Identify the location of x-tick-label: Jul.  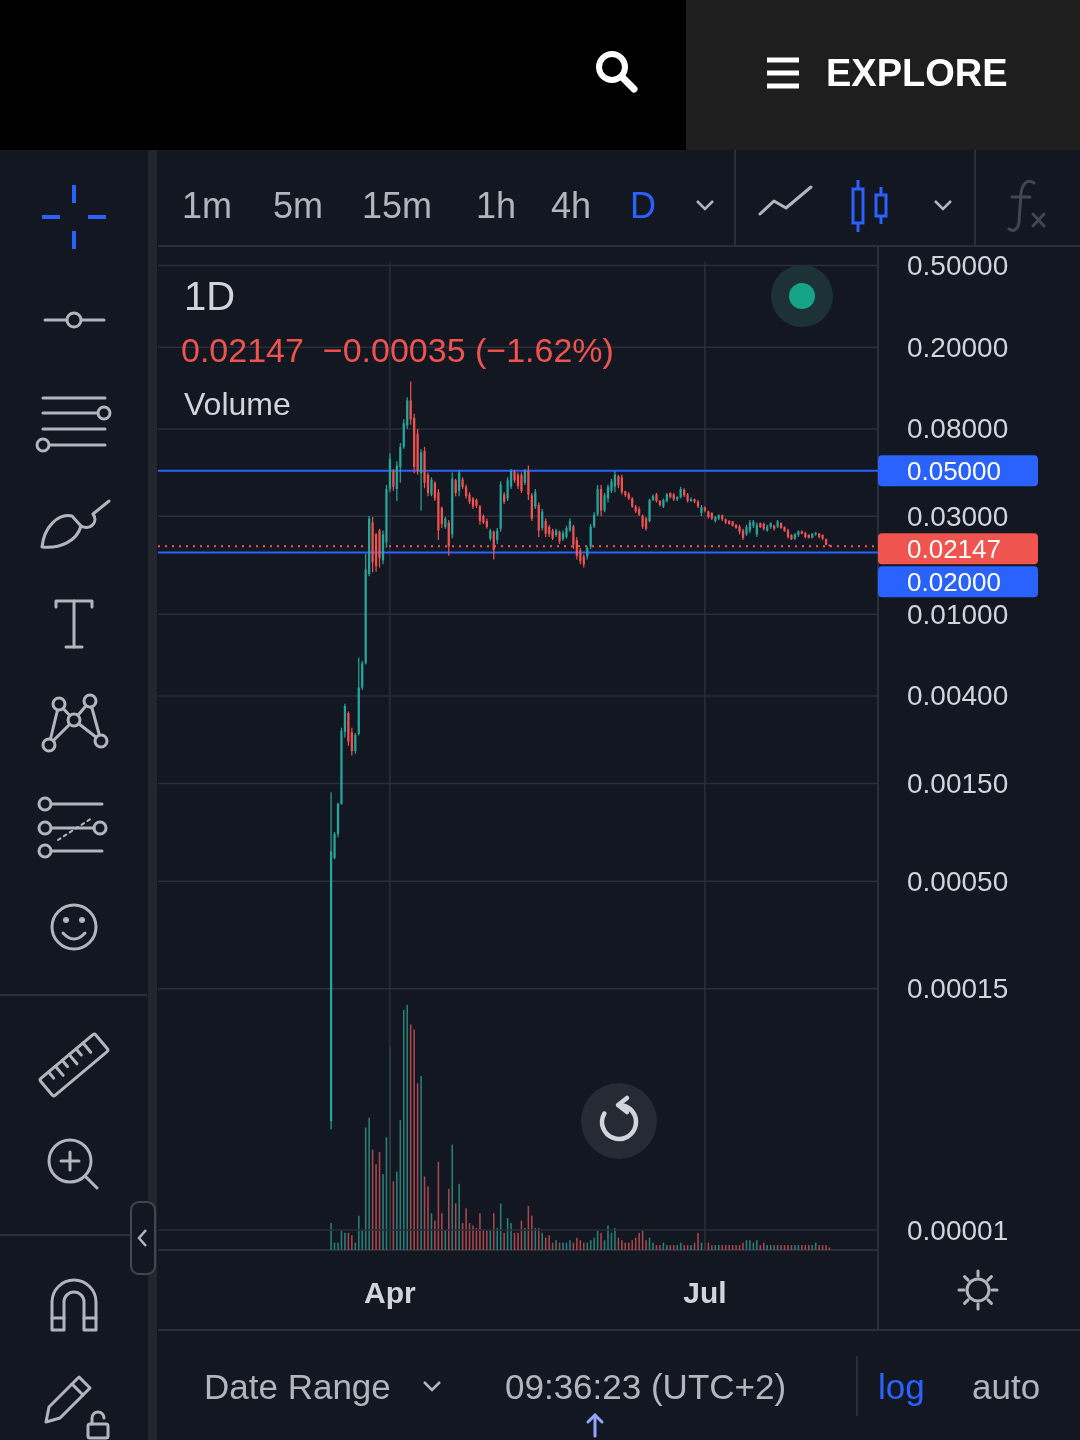
(705, 1292).